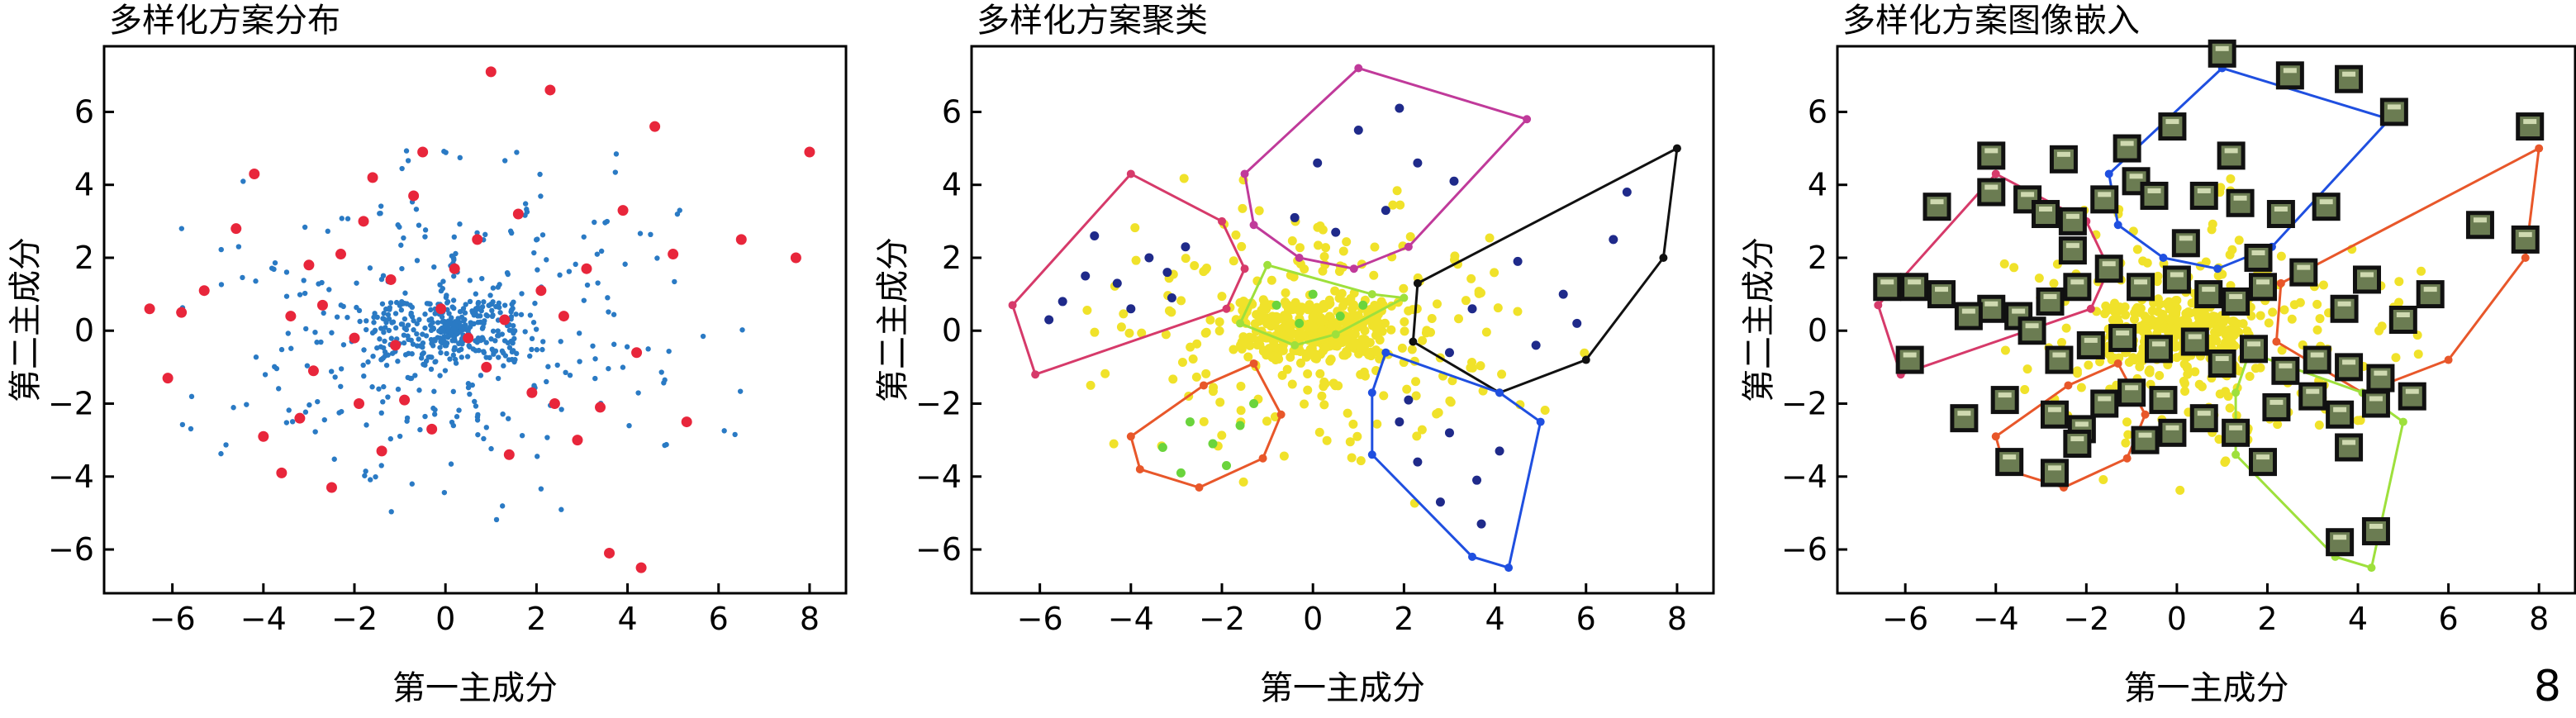 This screenshot has height=718, width=2576. I want to click on x-tick-label: −6, so click(1040, 619).